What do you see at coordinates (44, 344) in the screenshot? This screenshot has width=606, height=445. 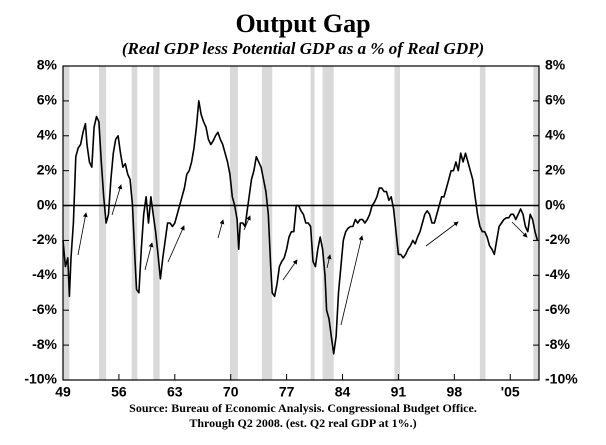 I see `y-tick-label: -8%` at bounding box center [44, 344].